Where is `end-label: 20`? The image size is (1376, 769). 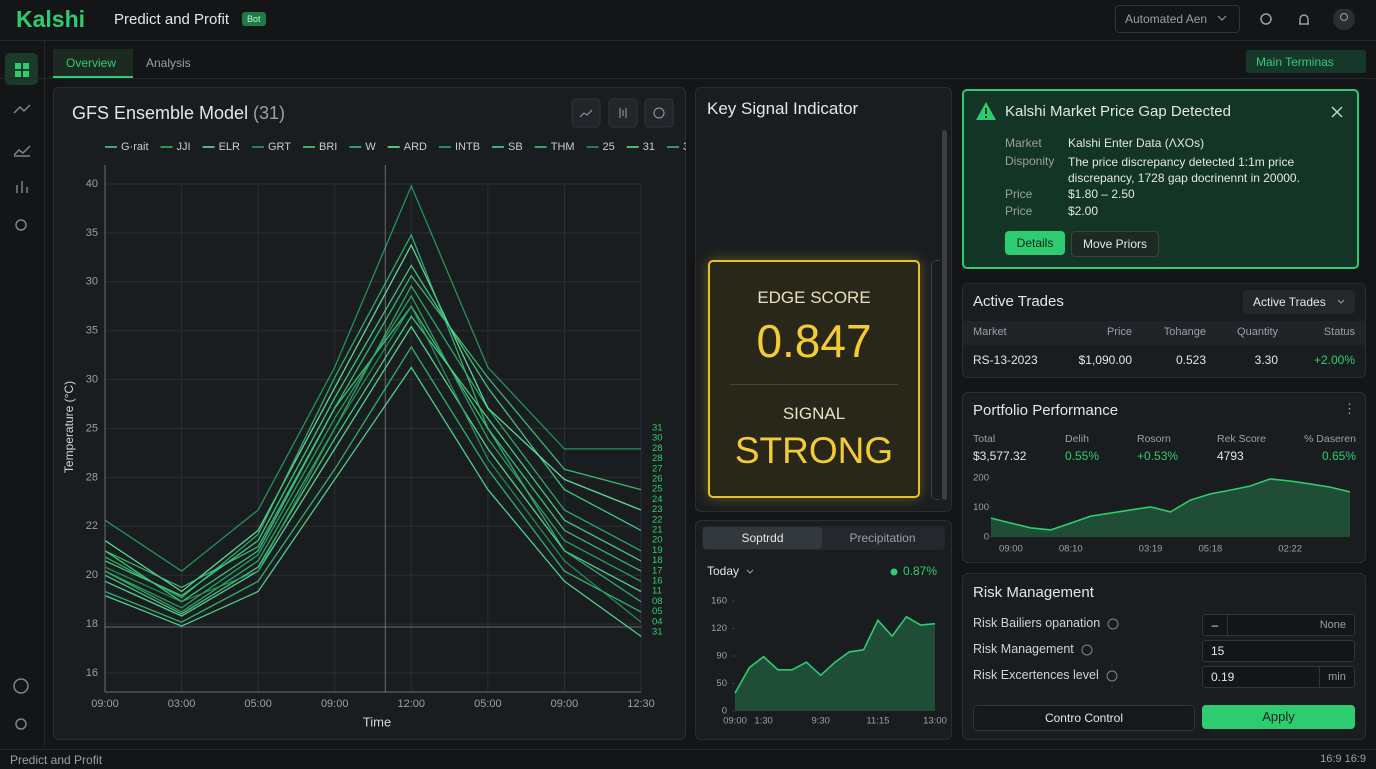
end-label: 20 is located at coordinates (657, 540).